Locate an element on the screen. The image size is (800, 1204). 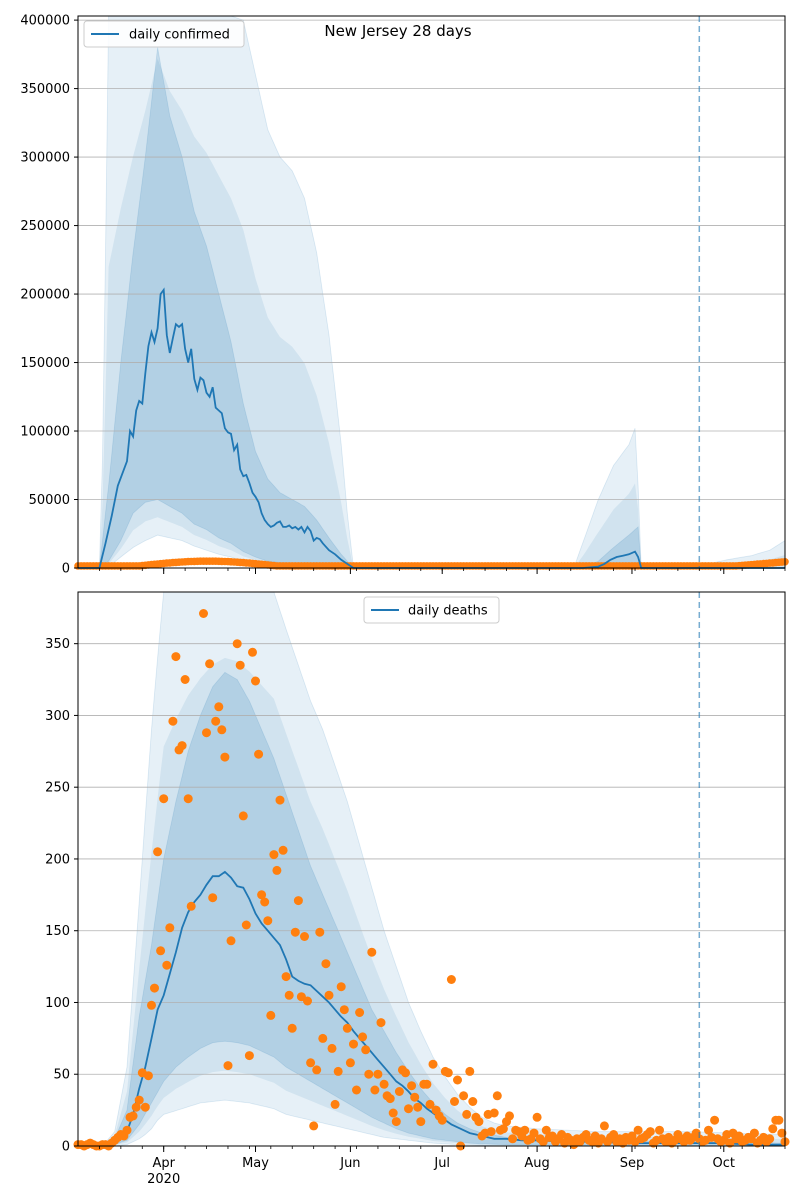
x-tick-year-label: 2020 is located at coordinates (163, 1179).